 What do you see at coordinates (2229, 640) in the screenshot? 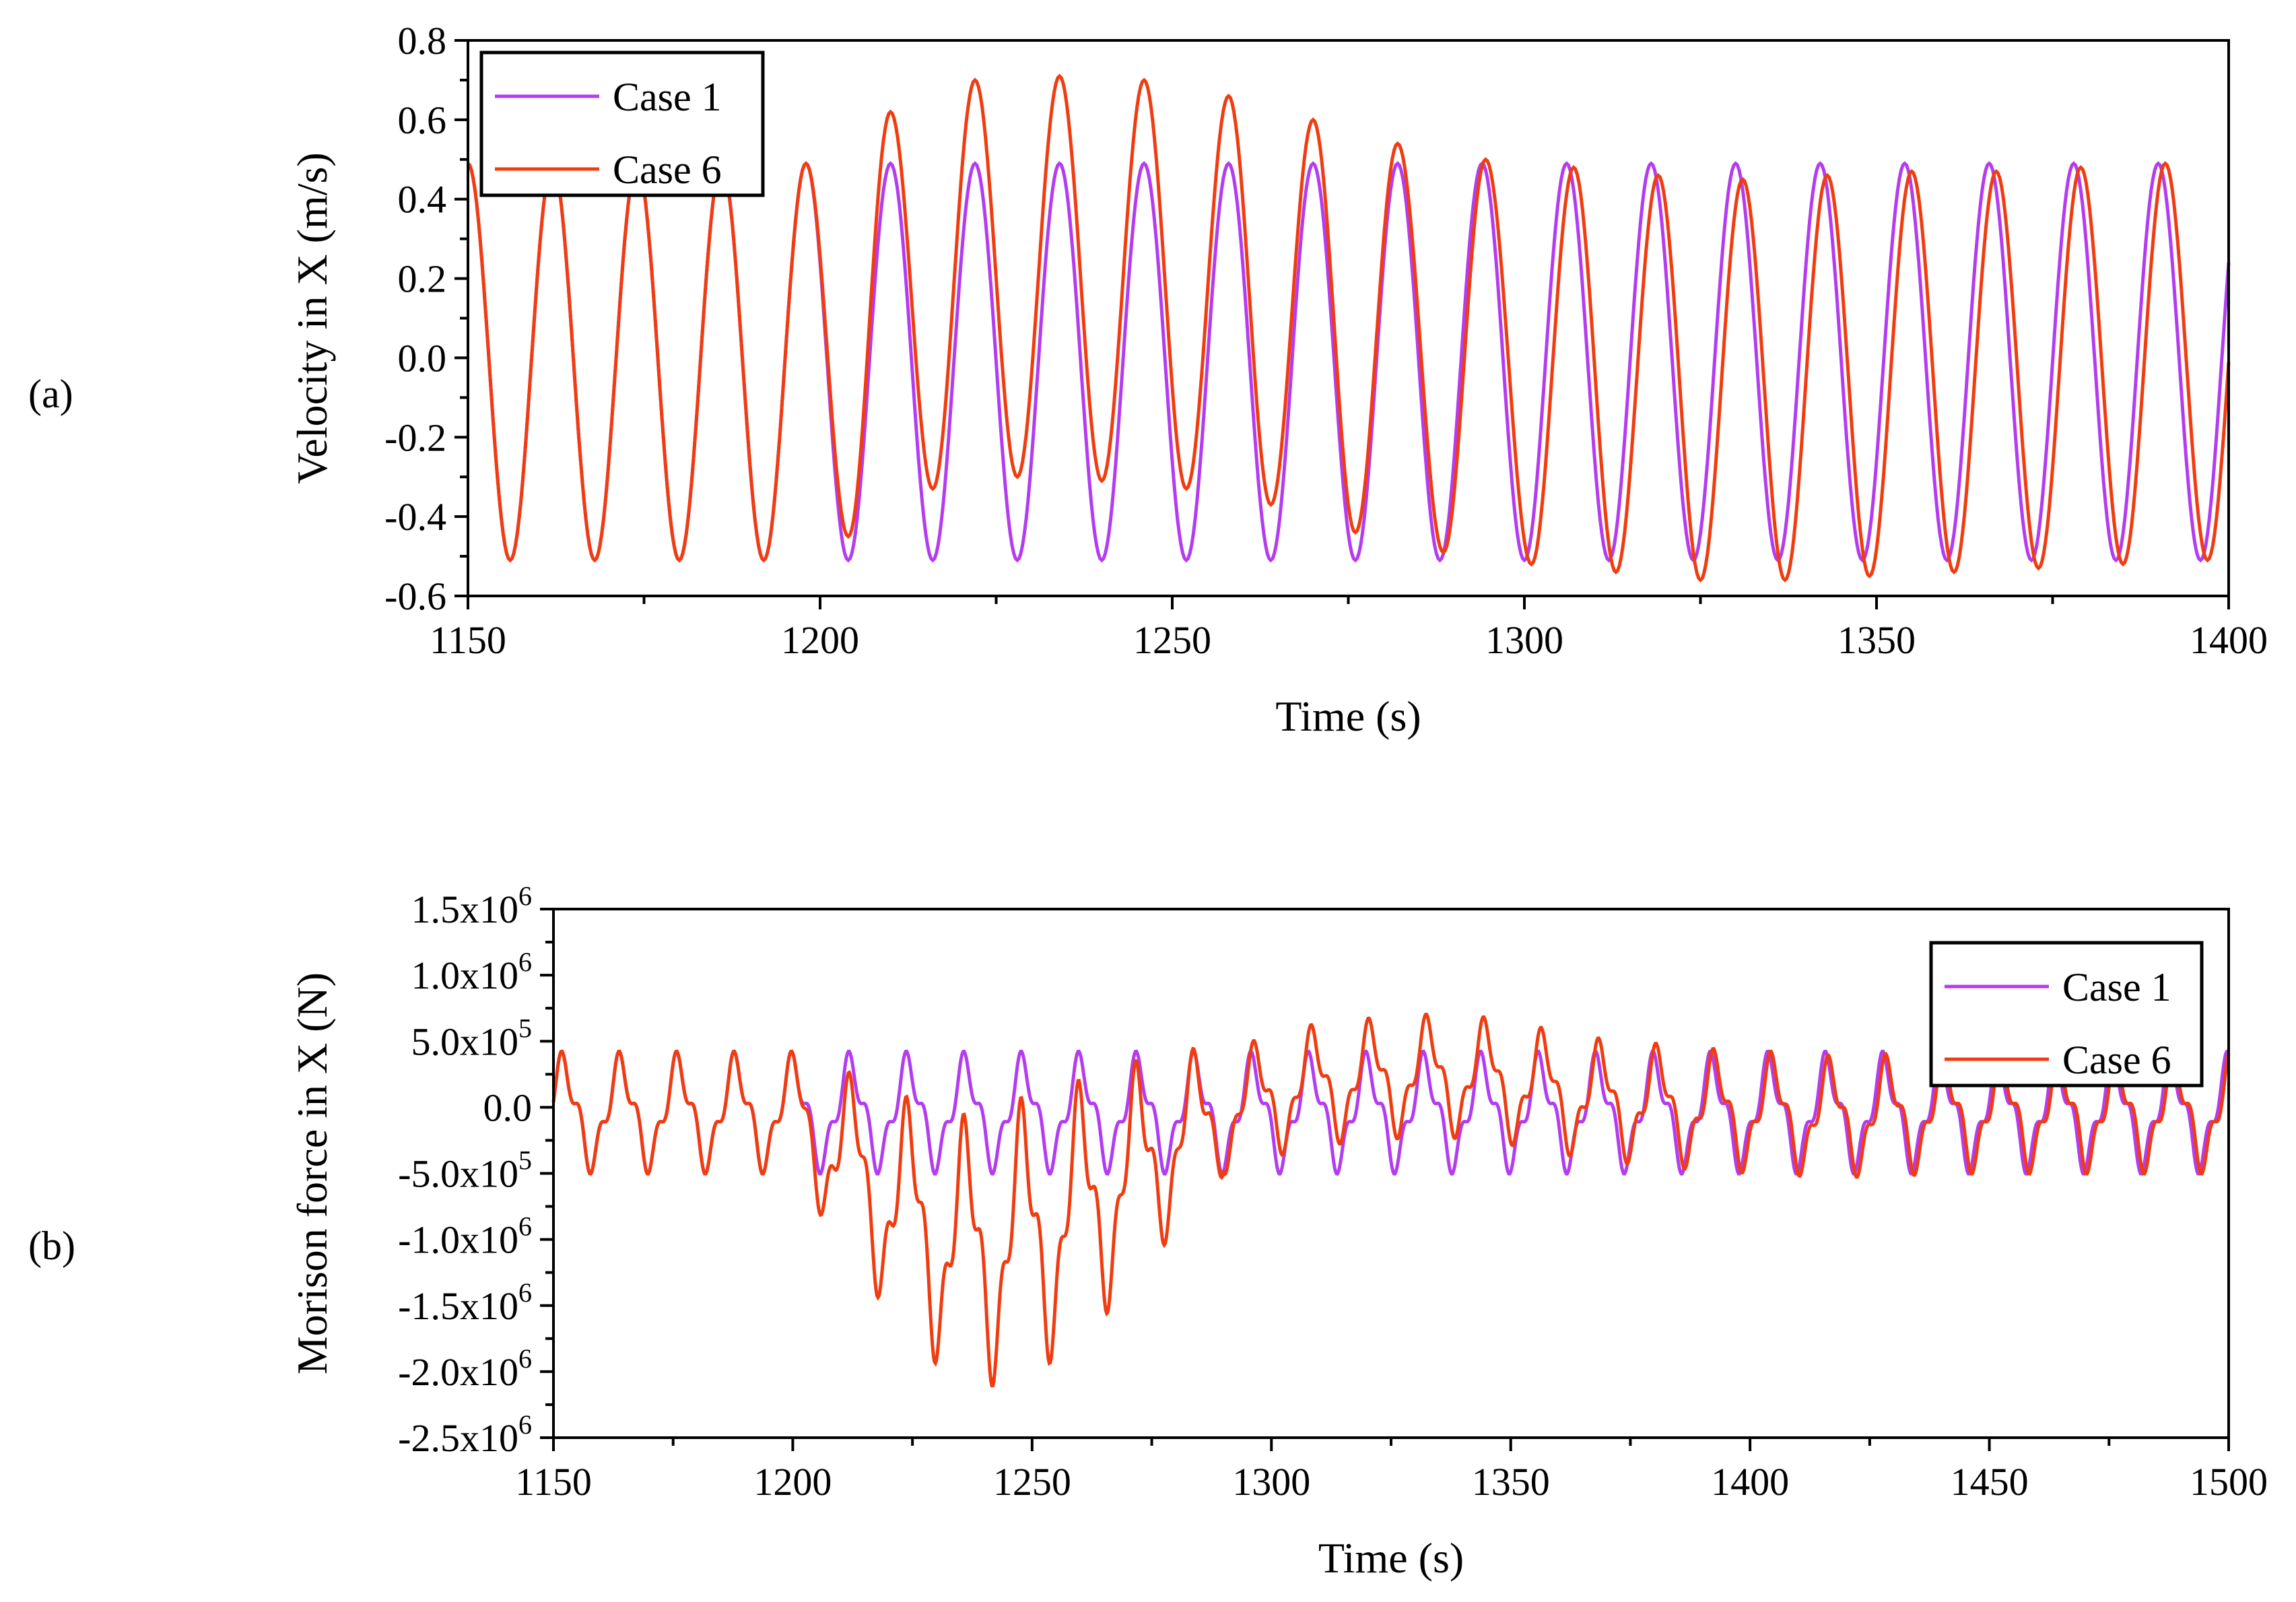
I see `velocity-xtick-label: 1400` at bounding box center [2229, 640].